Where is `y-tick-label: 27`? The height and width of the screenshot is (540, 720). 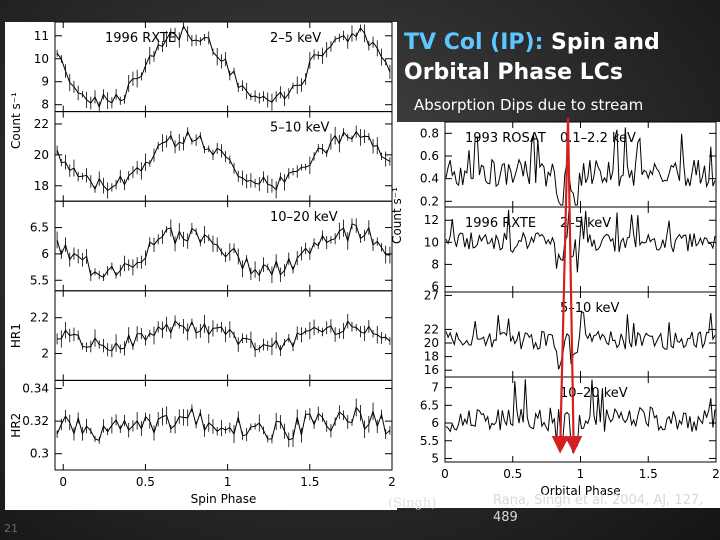 y-tick-label: 27 is located at coordinates (431, 295).